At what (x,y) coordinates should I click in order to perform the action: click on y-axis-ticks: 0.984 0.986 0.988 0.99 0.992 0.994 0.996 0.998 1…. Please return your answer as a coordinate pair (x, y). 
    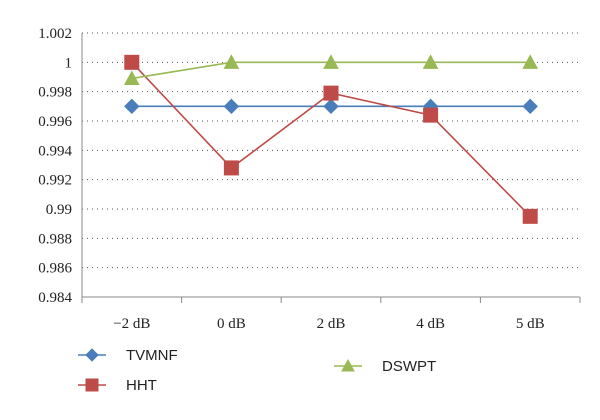
    Looking at the image, I should click on (55, 166).